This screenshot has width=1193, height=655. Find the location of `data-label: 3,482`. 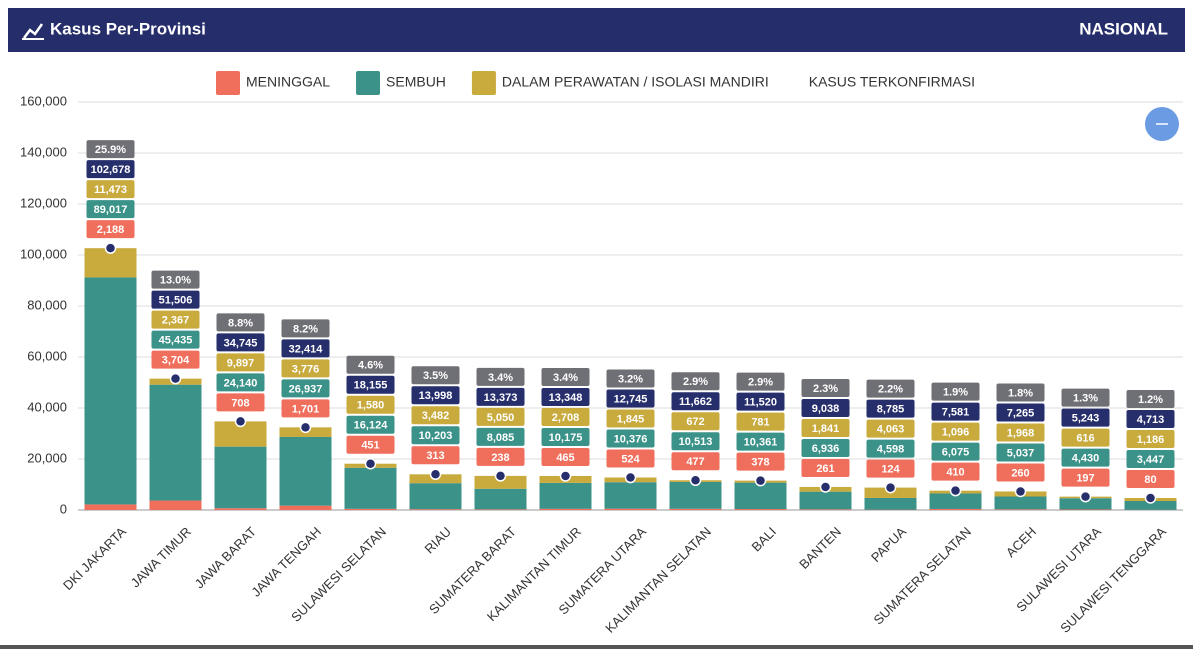

data-label: 3,482 is located at coordinates (436, 416).